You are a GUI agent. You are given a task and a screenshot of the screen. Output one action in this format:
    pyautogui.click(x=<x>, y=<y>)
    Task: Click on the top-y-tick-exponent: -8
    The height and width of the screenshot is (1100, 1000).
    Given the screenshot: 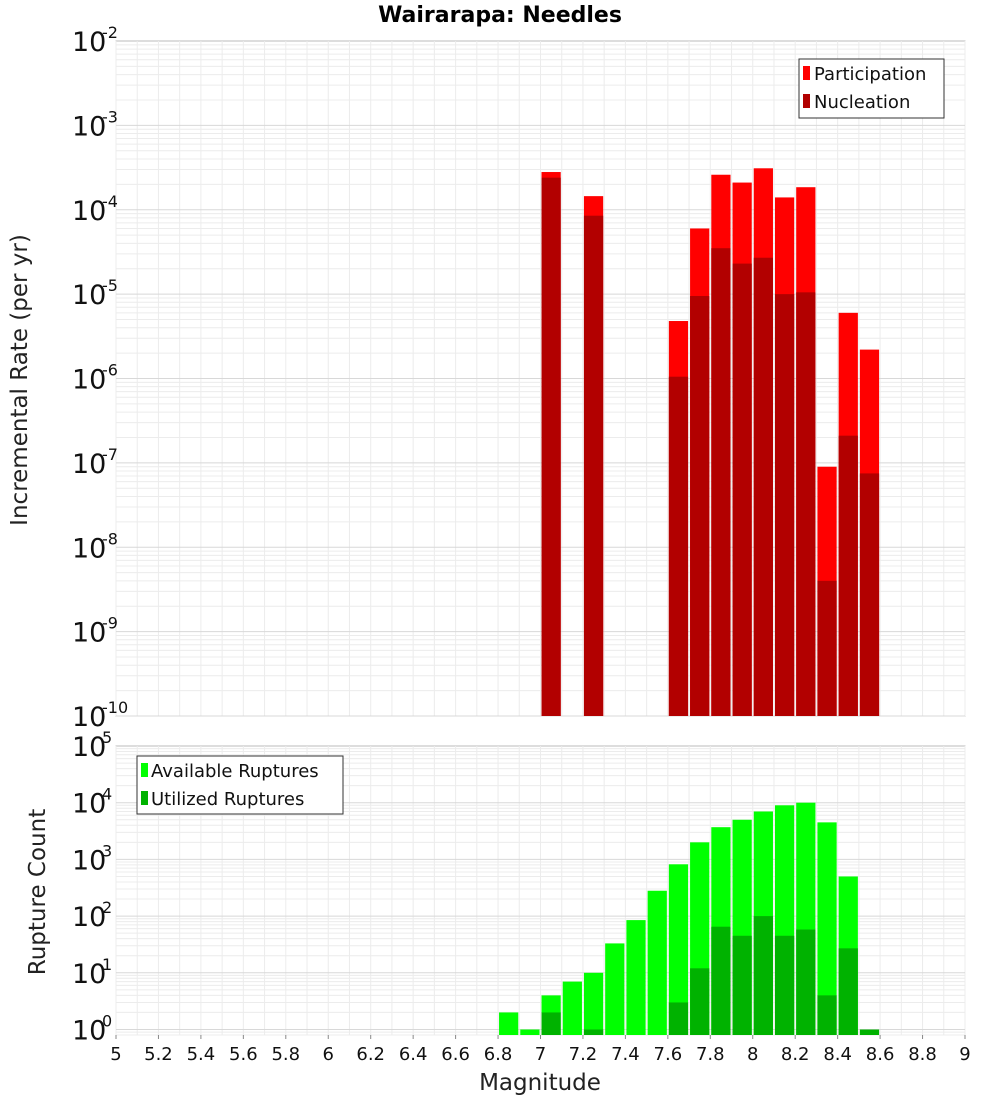 What is the action you would take?
    pyautogui.click(x=110, y=538)
    